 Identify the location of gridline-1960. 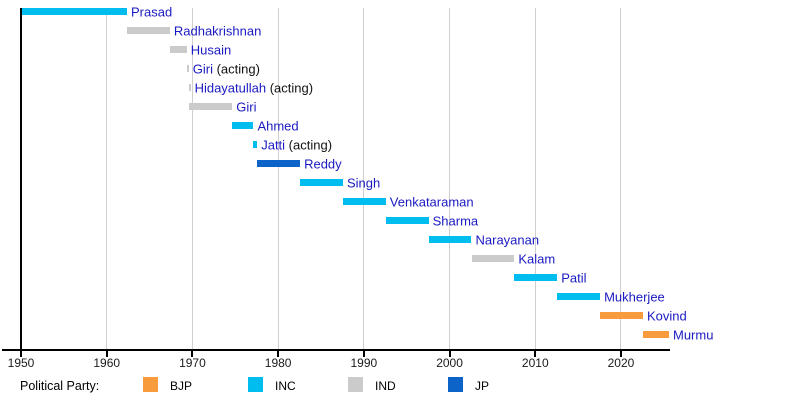
(107, 178).